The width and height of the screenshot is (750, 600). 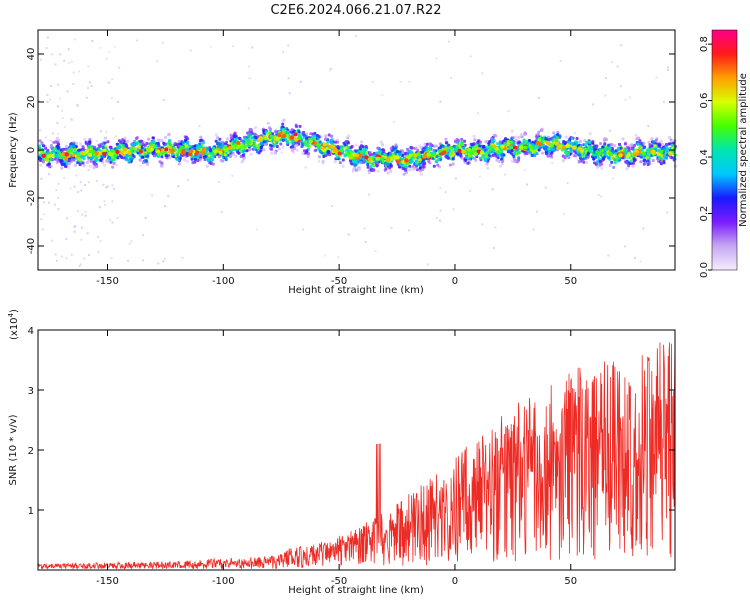 What do you see at coordinates (339, 281) in the screenshot?
I see `spectrogram-x-tick-label: -50` at bounding box center [339, 281].